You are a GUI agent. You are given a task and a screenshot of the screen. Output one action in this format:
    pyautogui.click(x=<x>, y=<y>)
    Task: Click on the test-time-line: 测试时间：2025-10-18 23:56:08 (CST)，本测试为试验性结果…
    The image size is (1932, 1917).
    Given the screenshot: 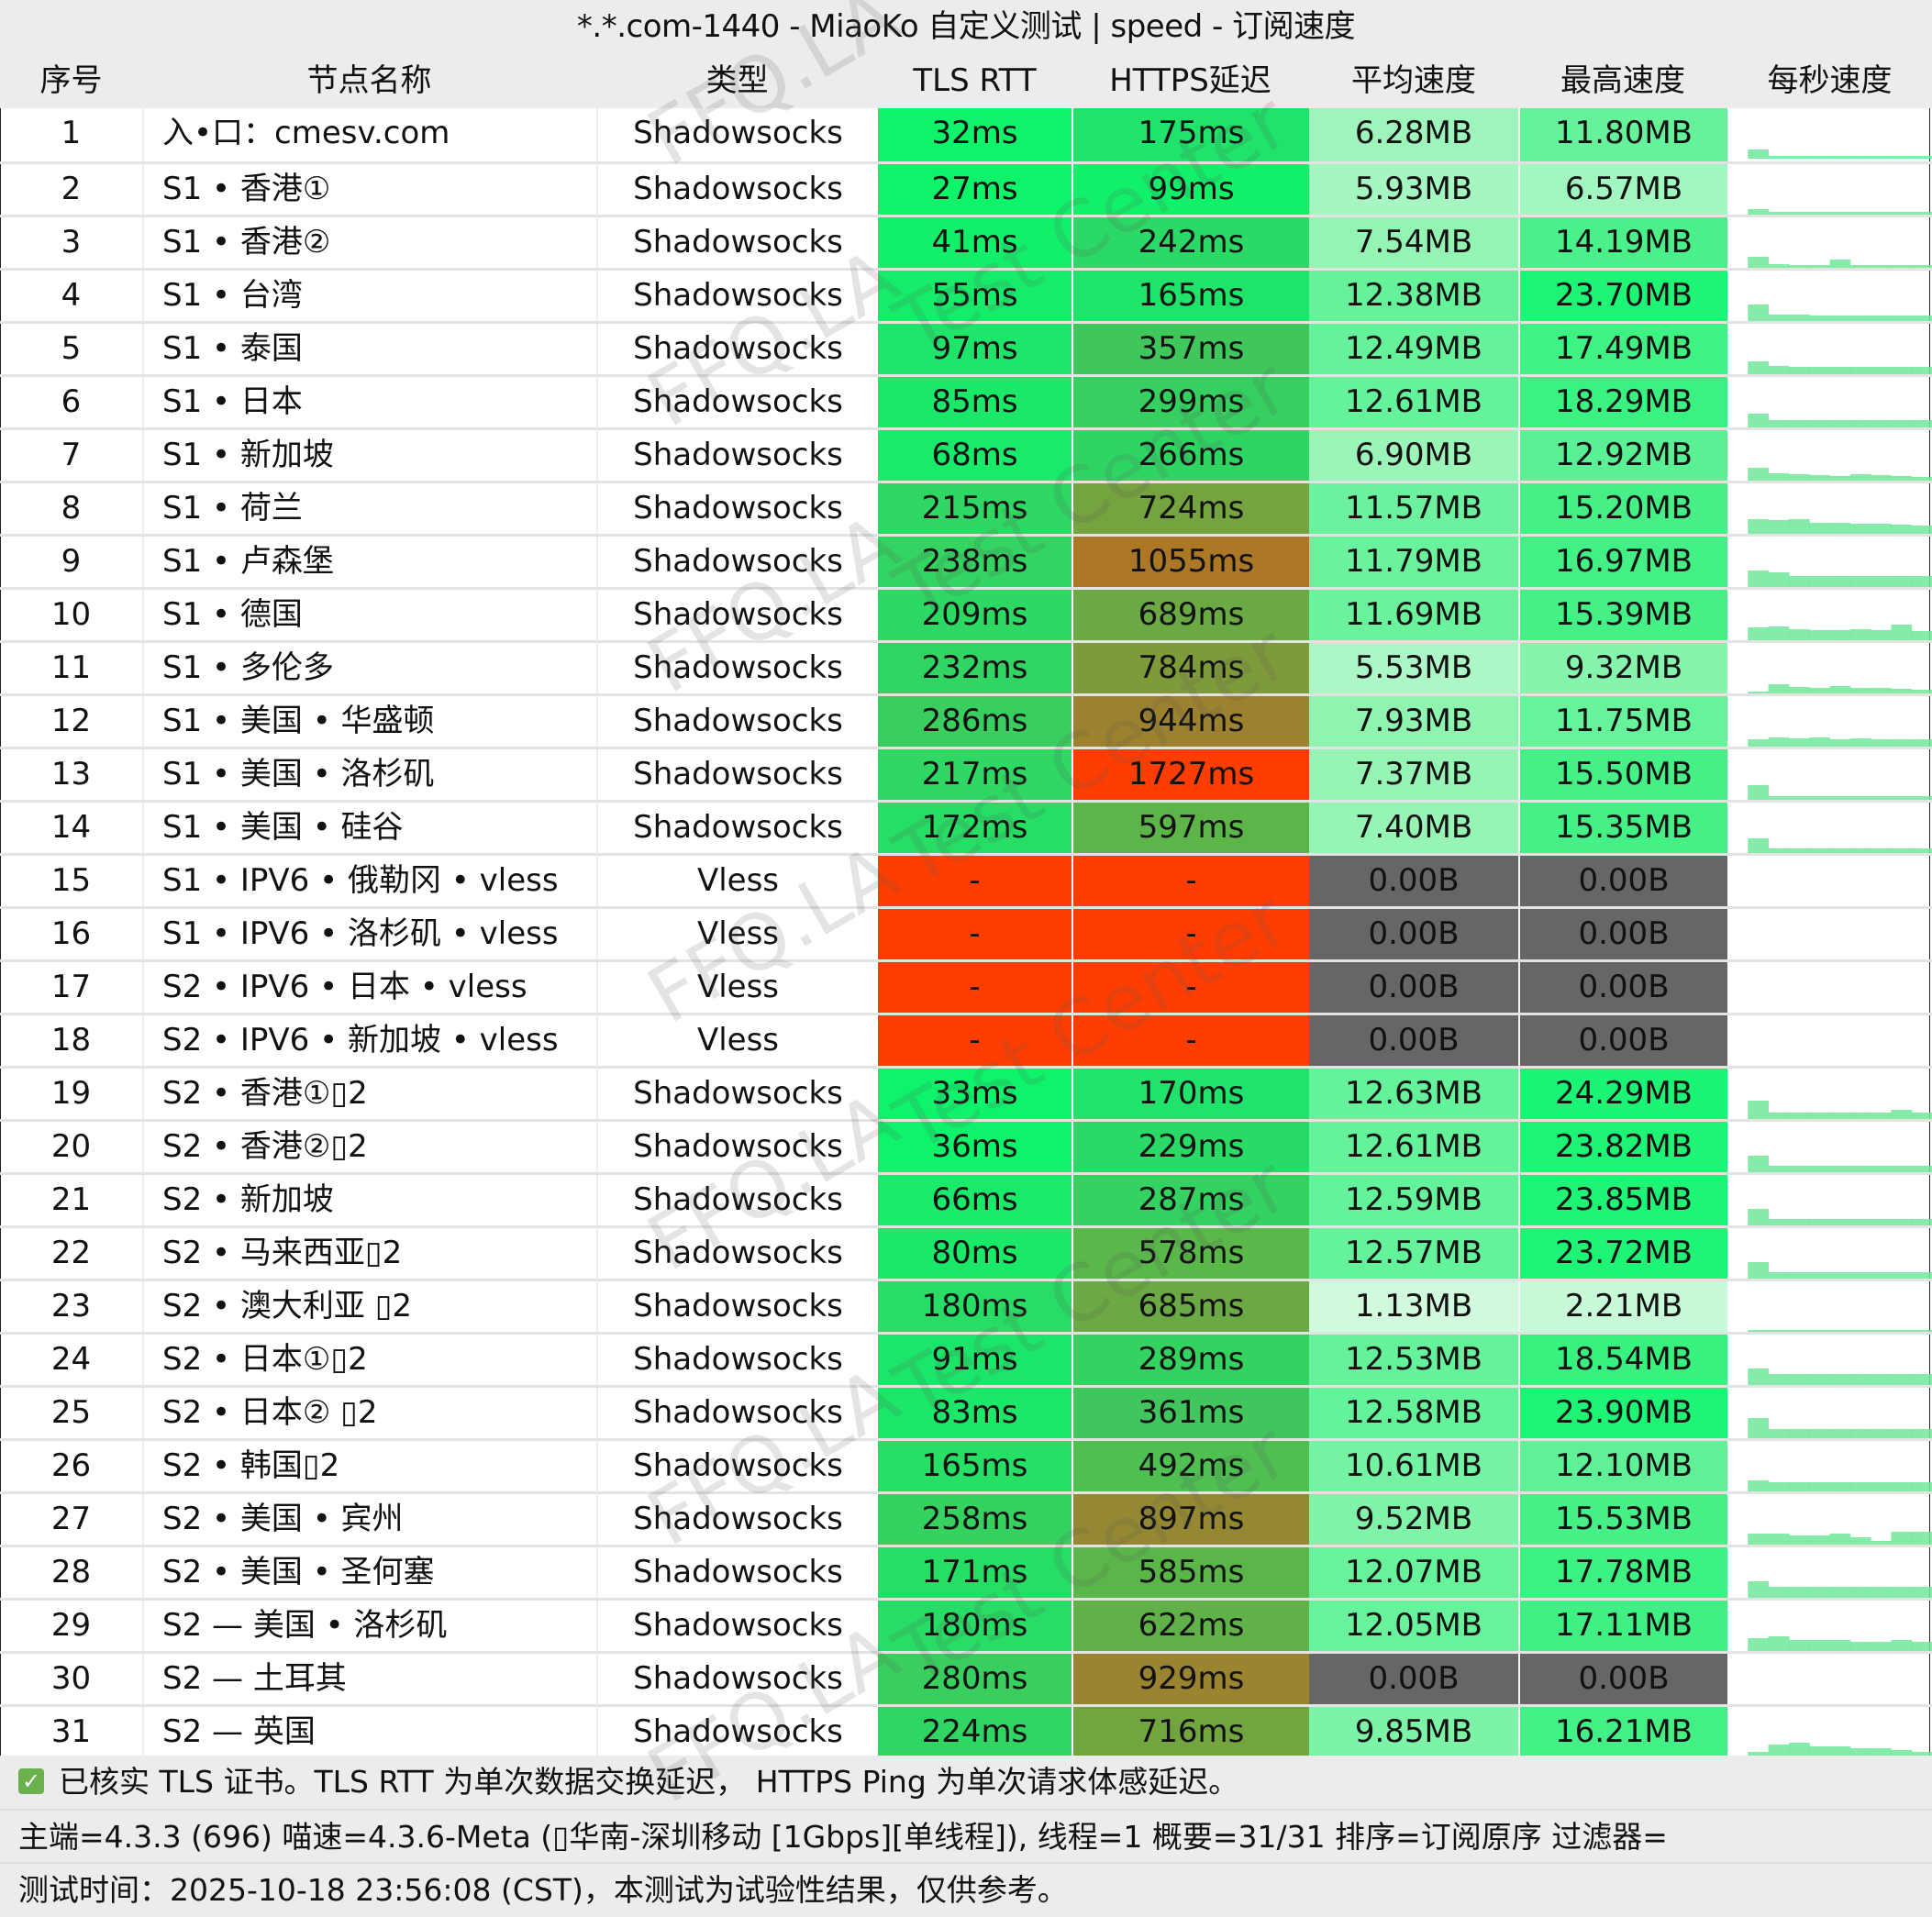 What is the action you would take?
    pyautogui.click(x=966, y=1889)
    